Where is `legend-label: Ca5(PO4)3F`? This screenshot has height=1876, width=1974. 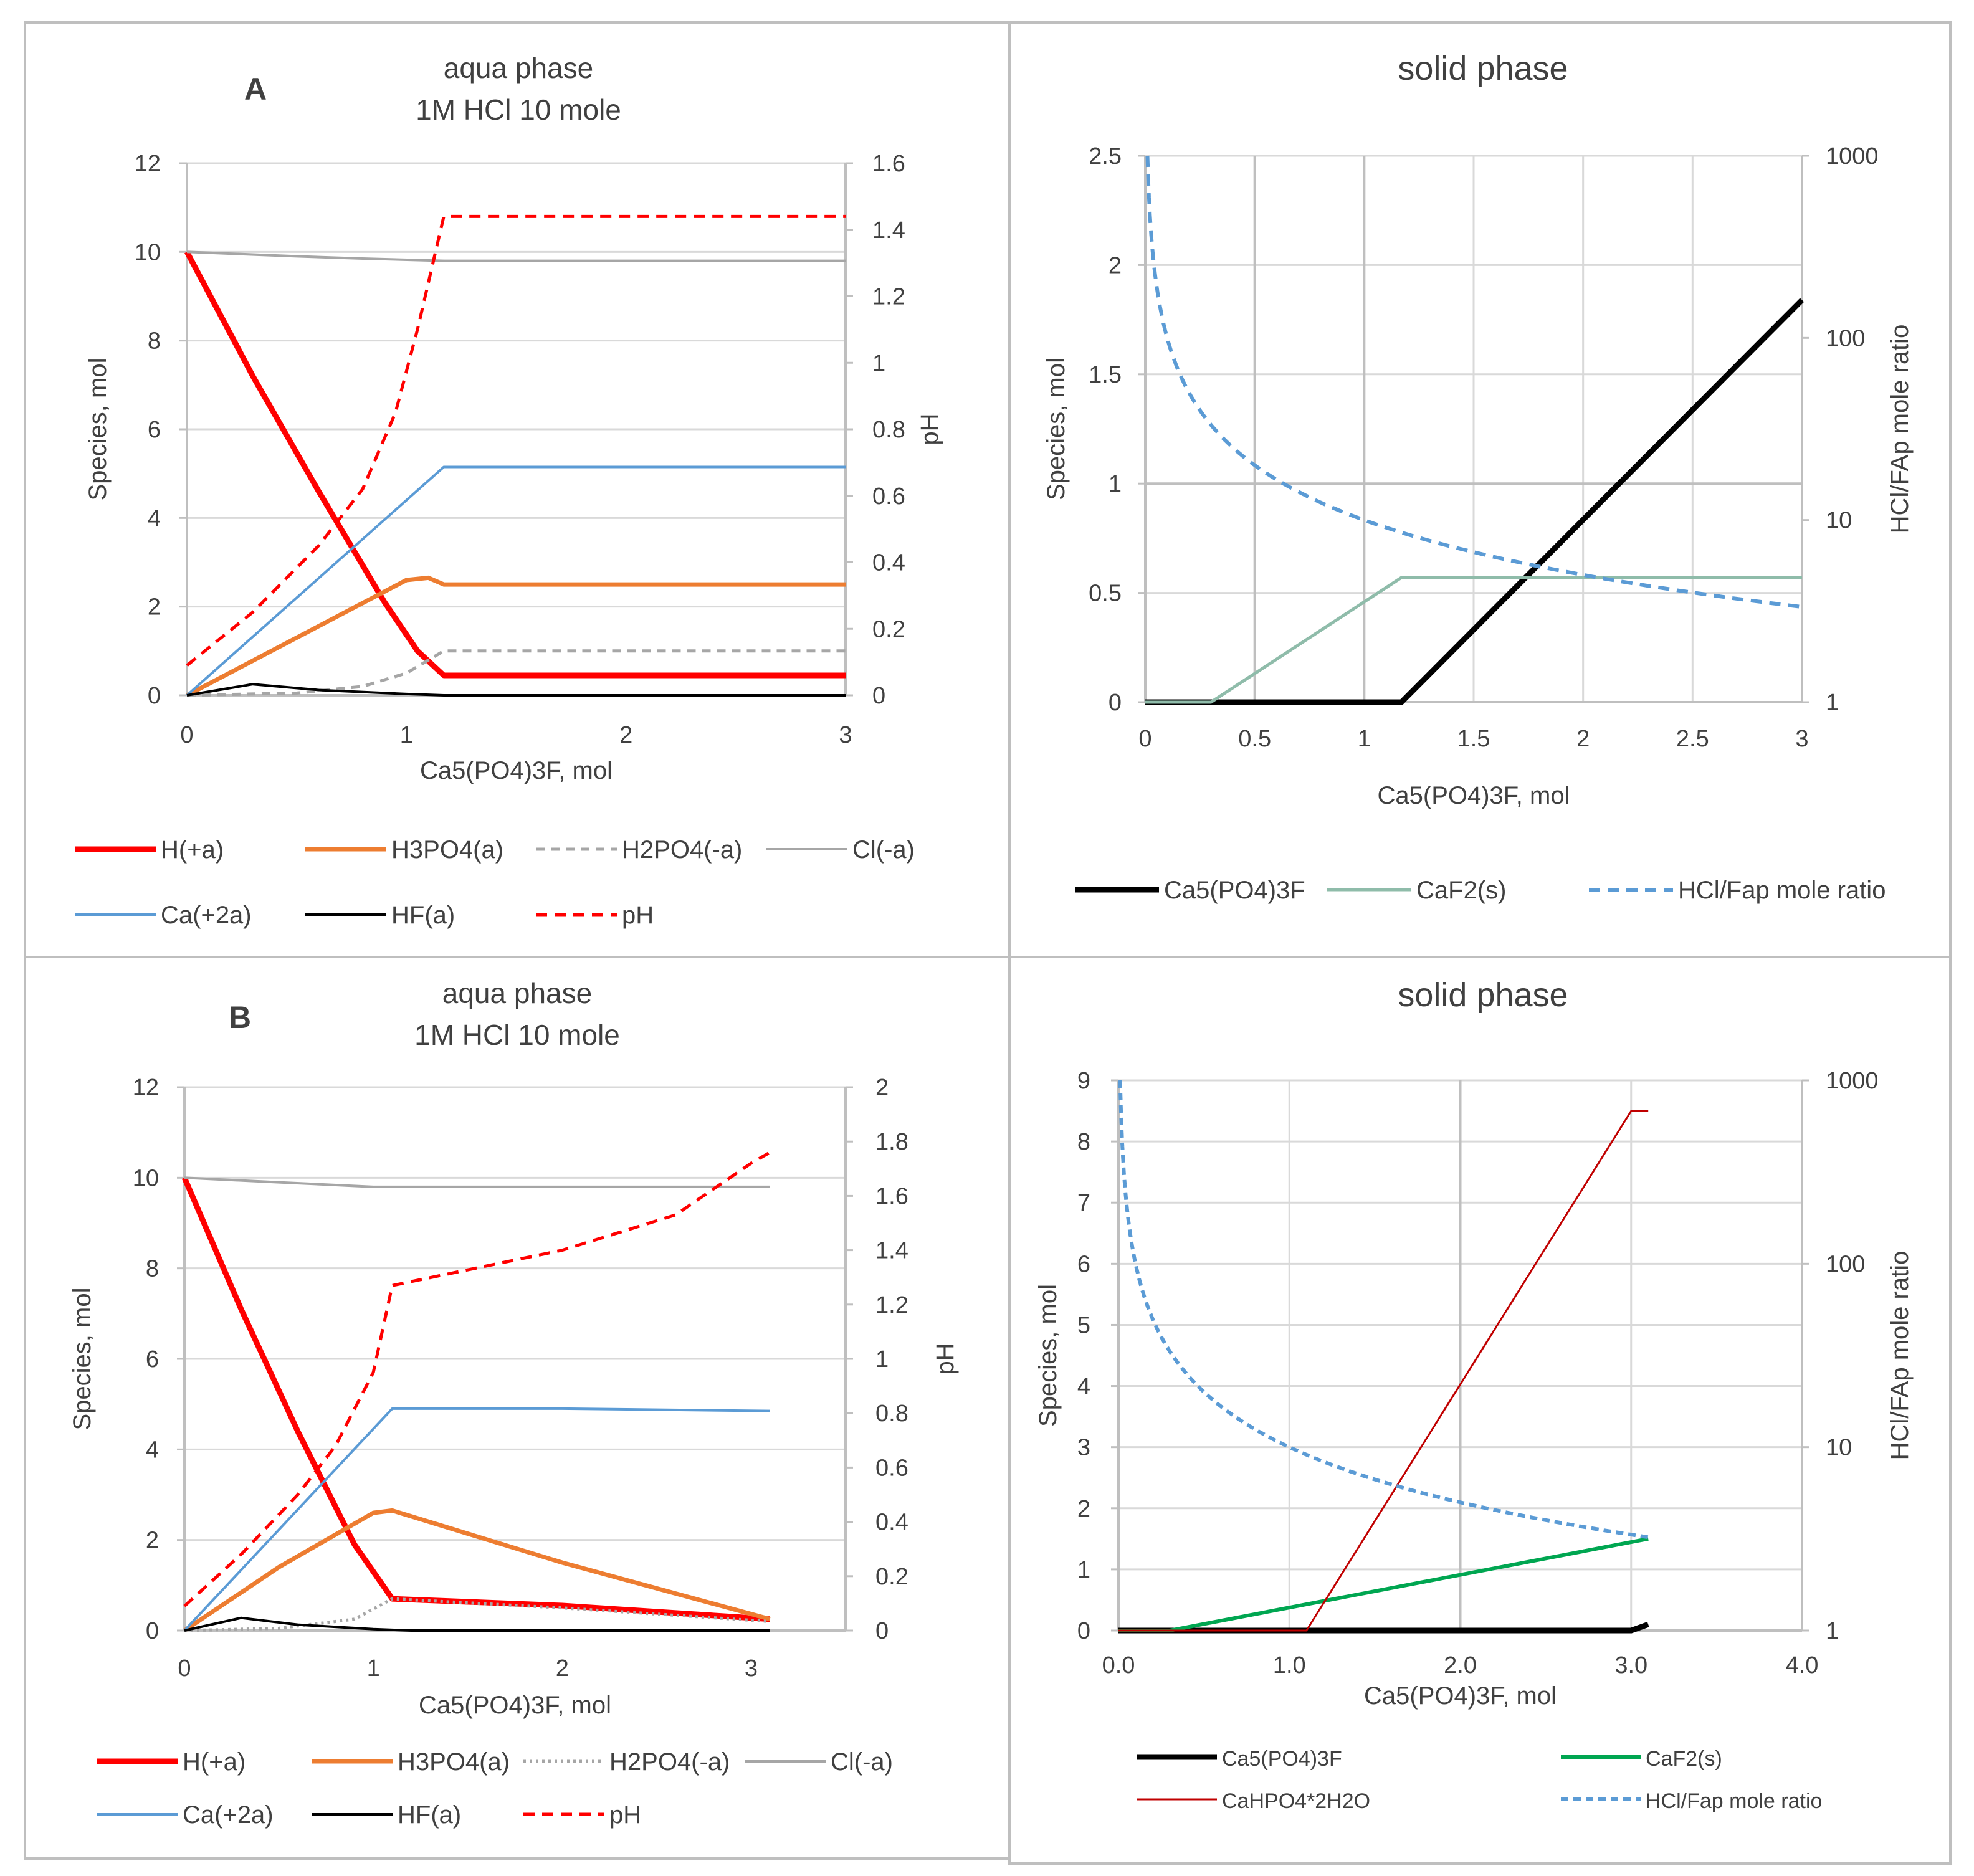 legend-label: Ca5(PO4)3F is located at coordinates (1282, 1759).